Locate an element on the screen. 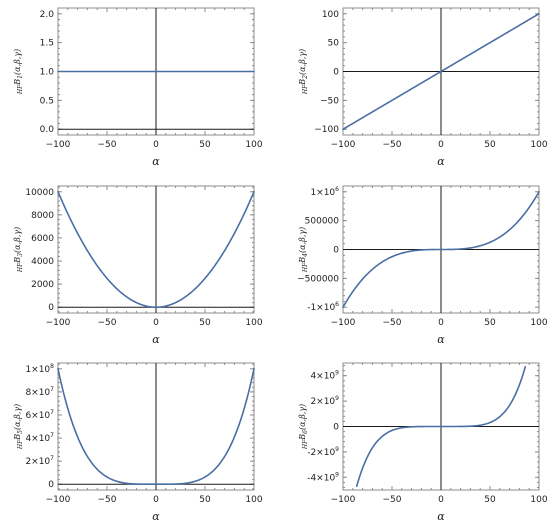 This screenshot has width=550, height=523. y-tick-label: 500000 is located at coordinates (322, 222).